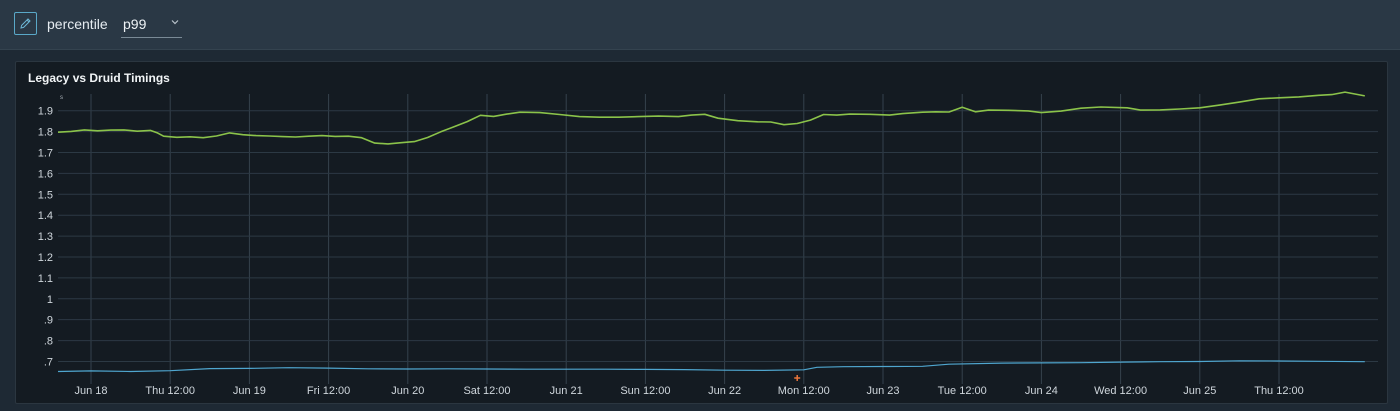 This screenshot has width=1400, height=411. What do you see at coordinates (249, 391) in the screenshot?
I see `x-tick-label: Jun 19` at bounding box center [249, 391].